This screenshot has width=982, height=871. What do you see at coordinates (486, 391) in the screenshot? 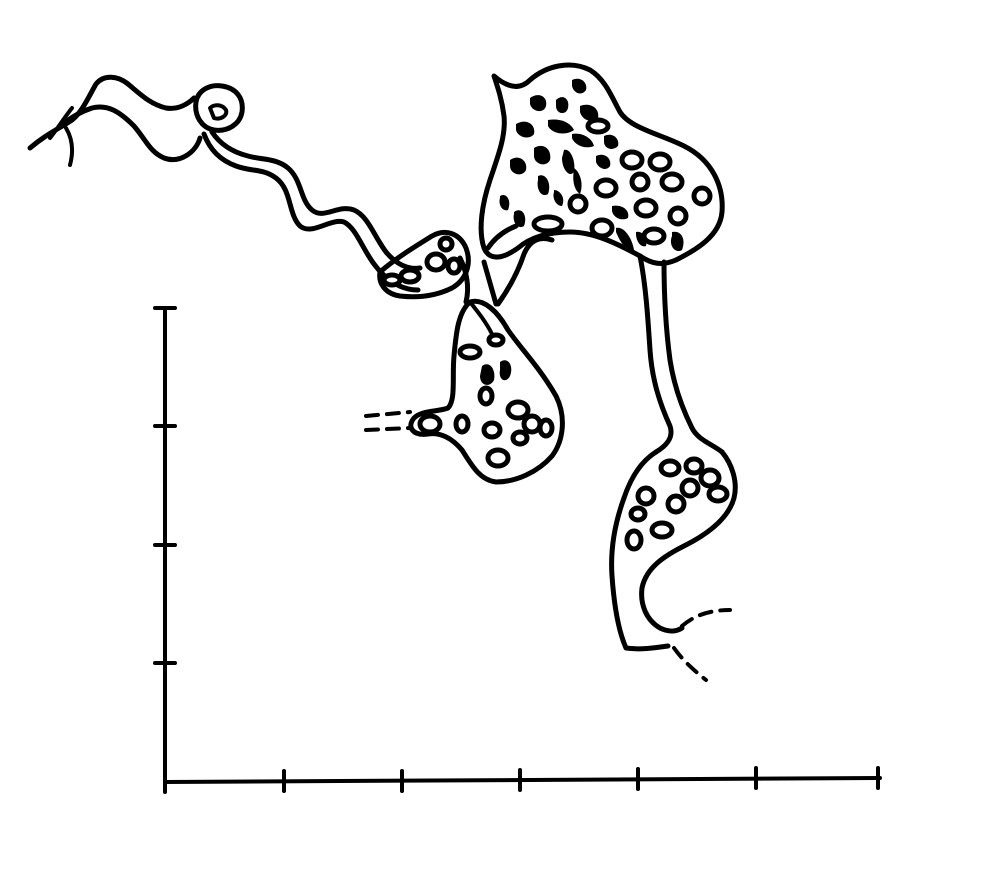
I see `lower-middle-chamber` at bounding box center [486, 391].